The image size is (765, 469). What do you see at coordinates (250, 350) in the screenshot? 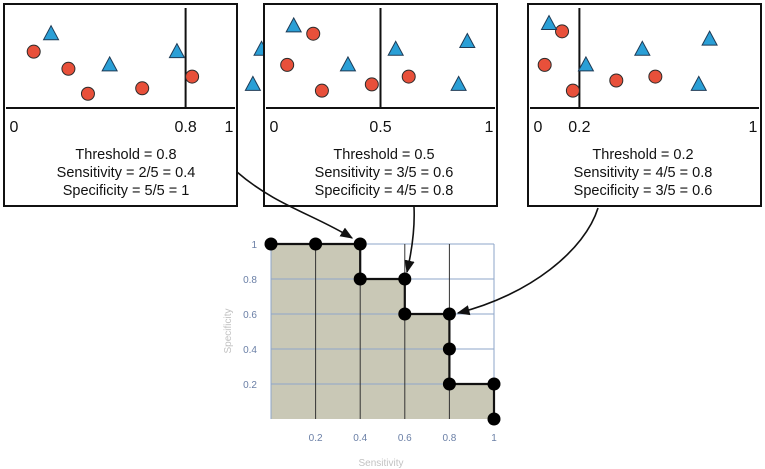
I see `y-tick-label: 0.4` at bounding box center [250, 350].